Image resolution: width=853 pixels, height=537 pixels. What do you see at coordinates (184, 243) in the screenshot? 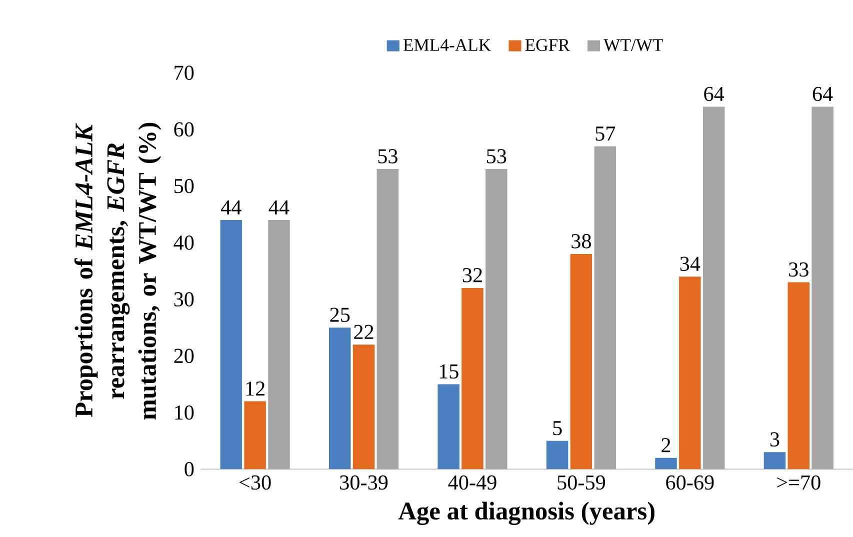
I see `y-tick-label: 40` at bounding box center [184, 243].